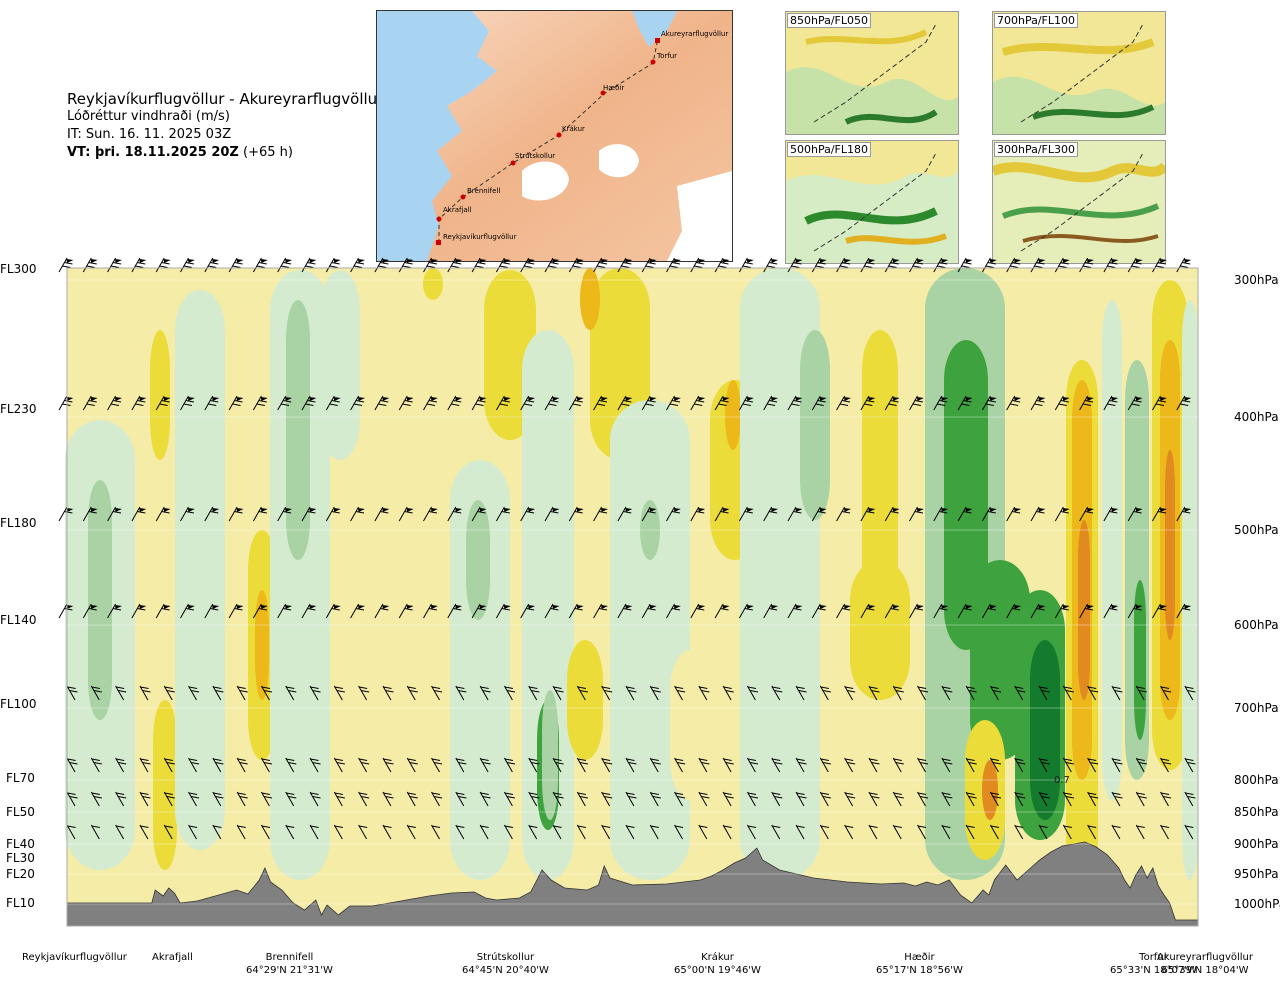 Image resolution: width=1280 pixels, height=981 pixels. Describe the element at coordinates (694, 34) in the screenshot. I see `map-label-akureyri: Akureyrarflugvöllur` at that location.